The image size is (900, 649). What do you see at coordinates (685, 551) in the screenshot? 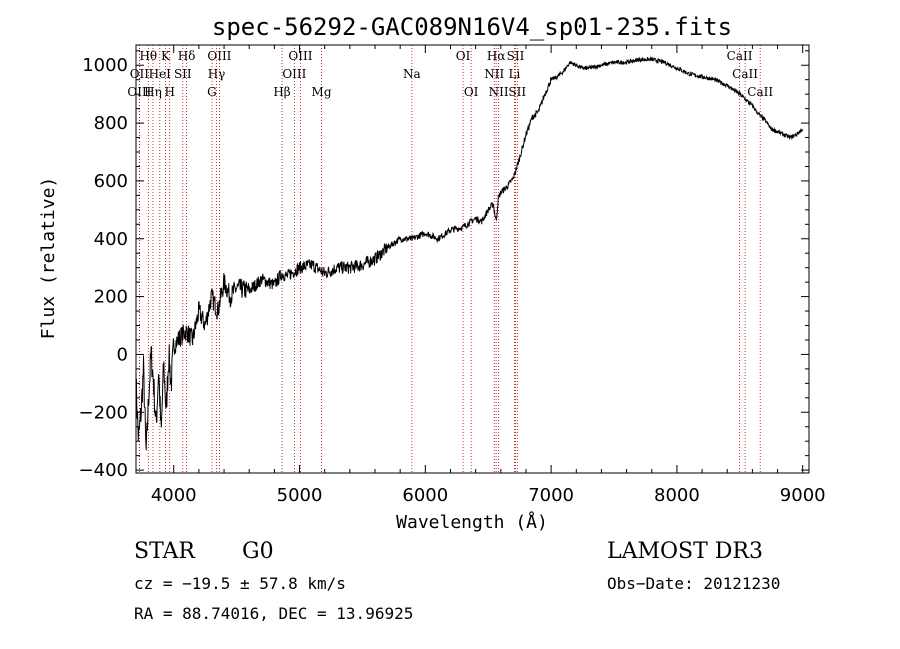
I see `survey-label: LAMOST DR3` at bounding box center [685, 551].